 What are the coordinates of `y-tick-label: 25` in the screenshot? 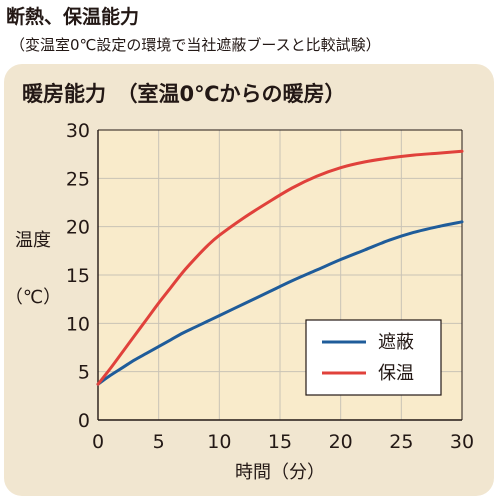 It's located at (78, 179).